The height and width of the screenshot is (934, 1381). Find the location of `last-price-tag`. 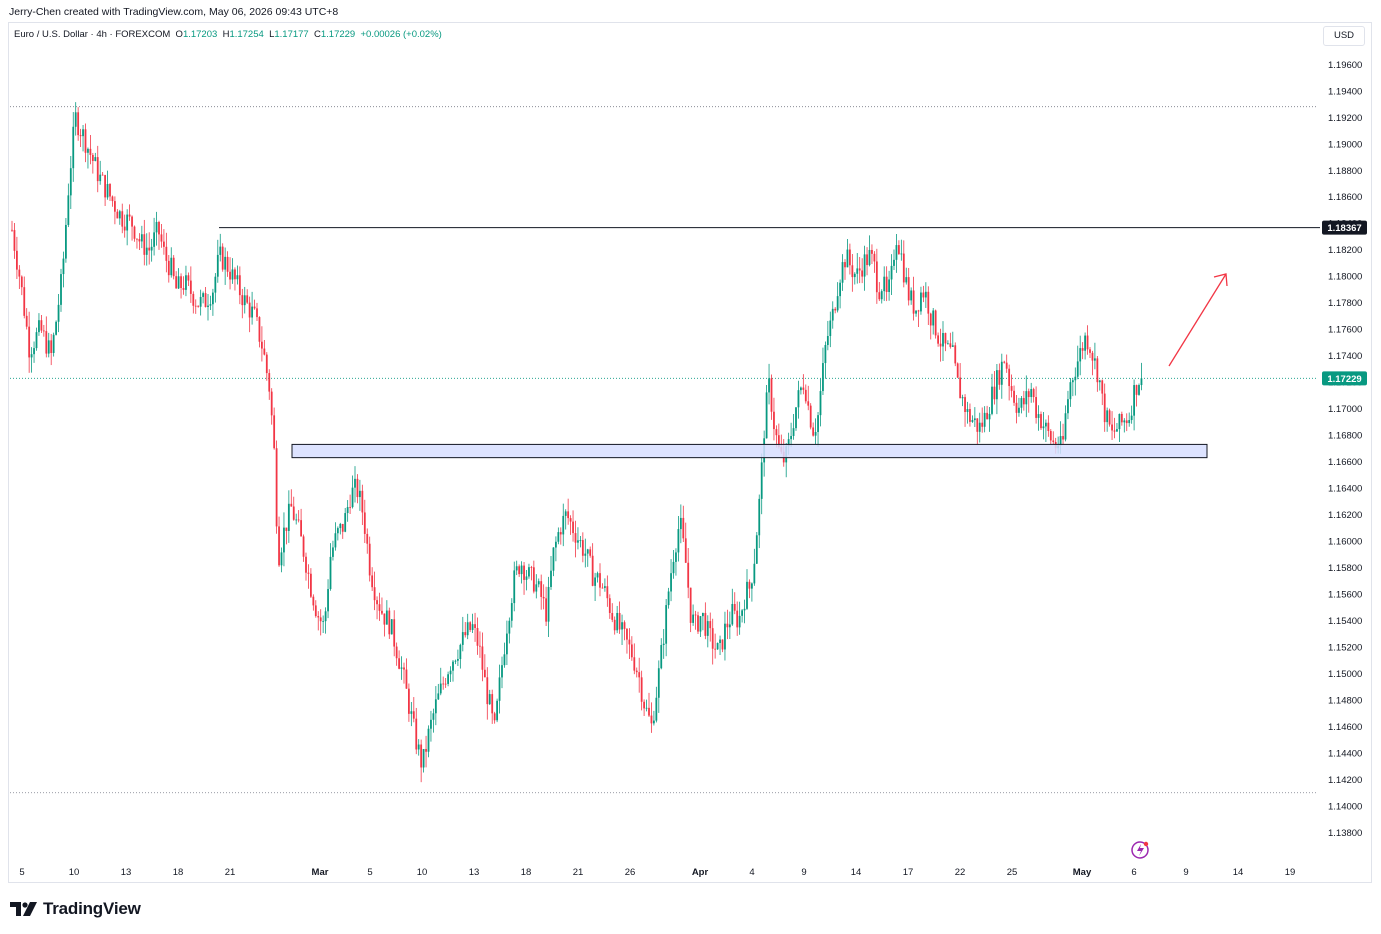

last-price-tag is located at coordinates (1344, 378).